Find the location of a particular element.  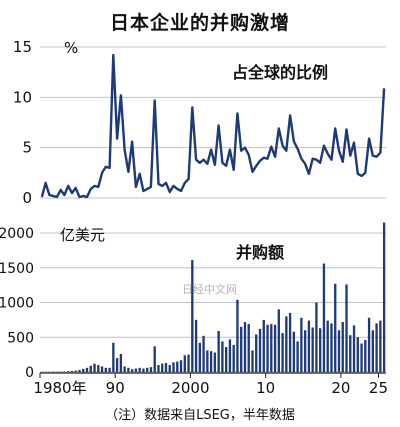

y-tick-label-top: 5 is located at coordinates (27, 148).